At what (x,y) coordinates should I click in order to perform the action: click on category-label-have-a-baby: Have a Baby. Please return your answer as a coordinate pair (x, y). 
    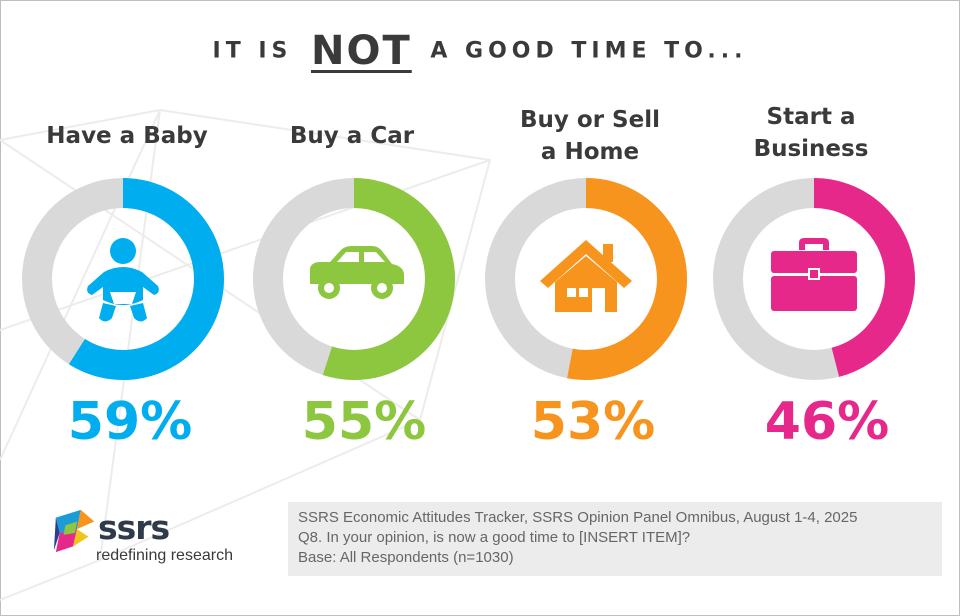
    Looking at the image, I should click on (127, 136).